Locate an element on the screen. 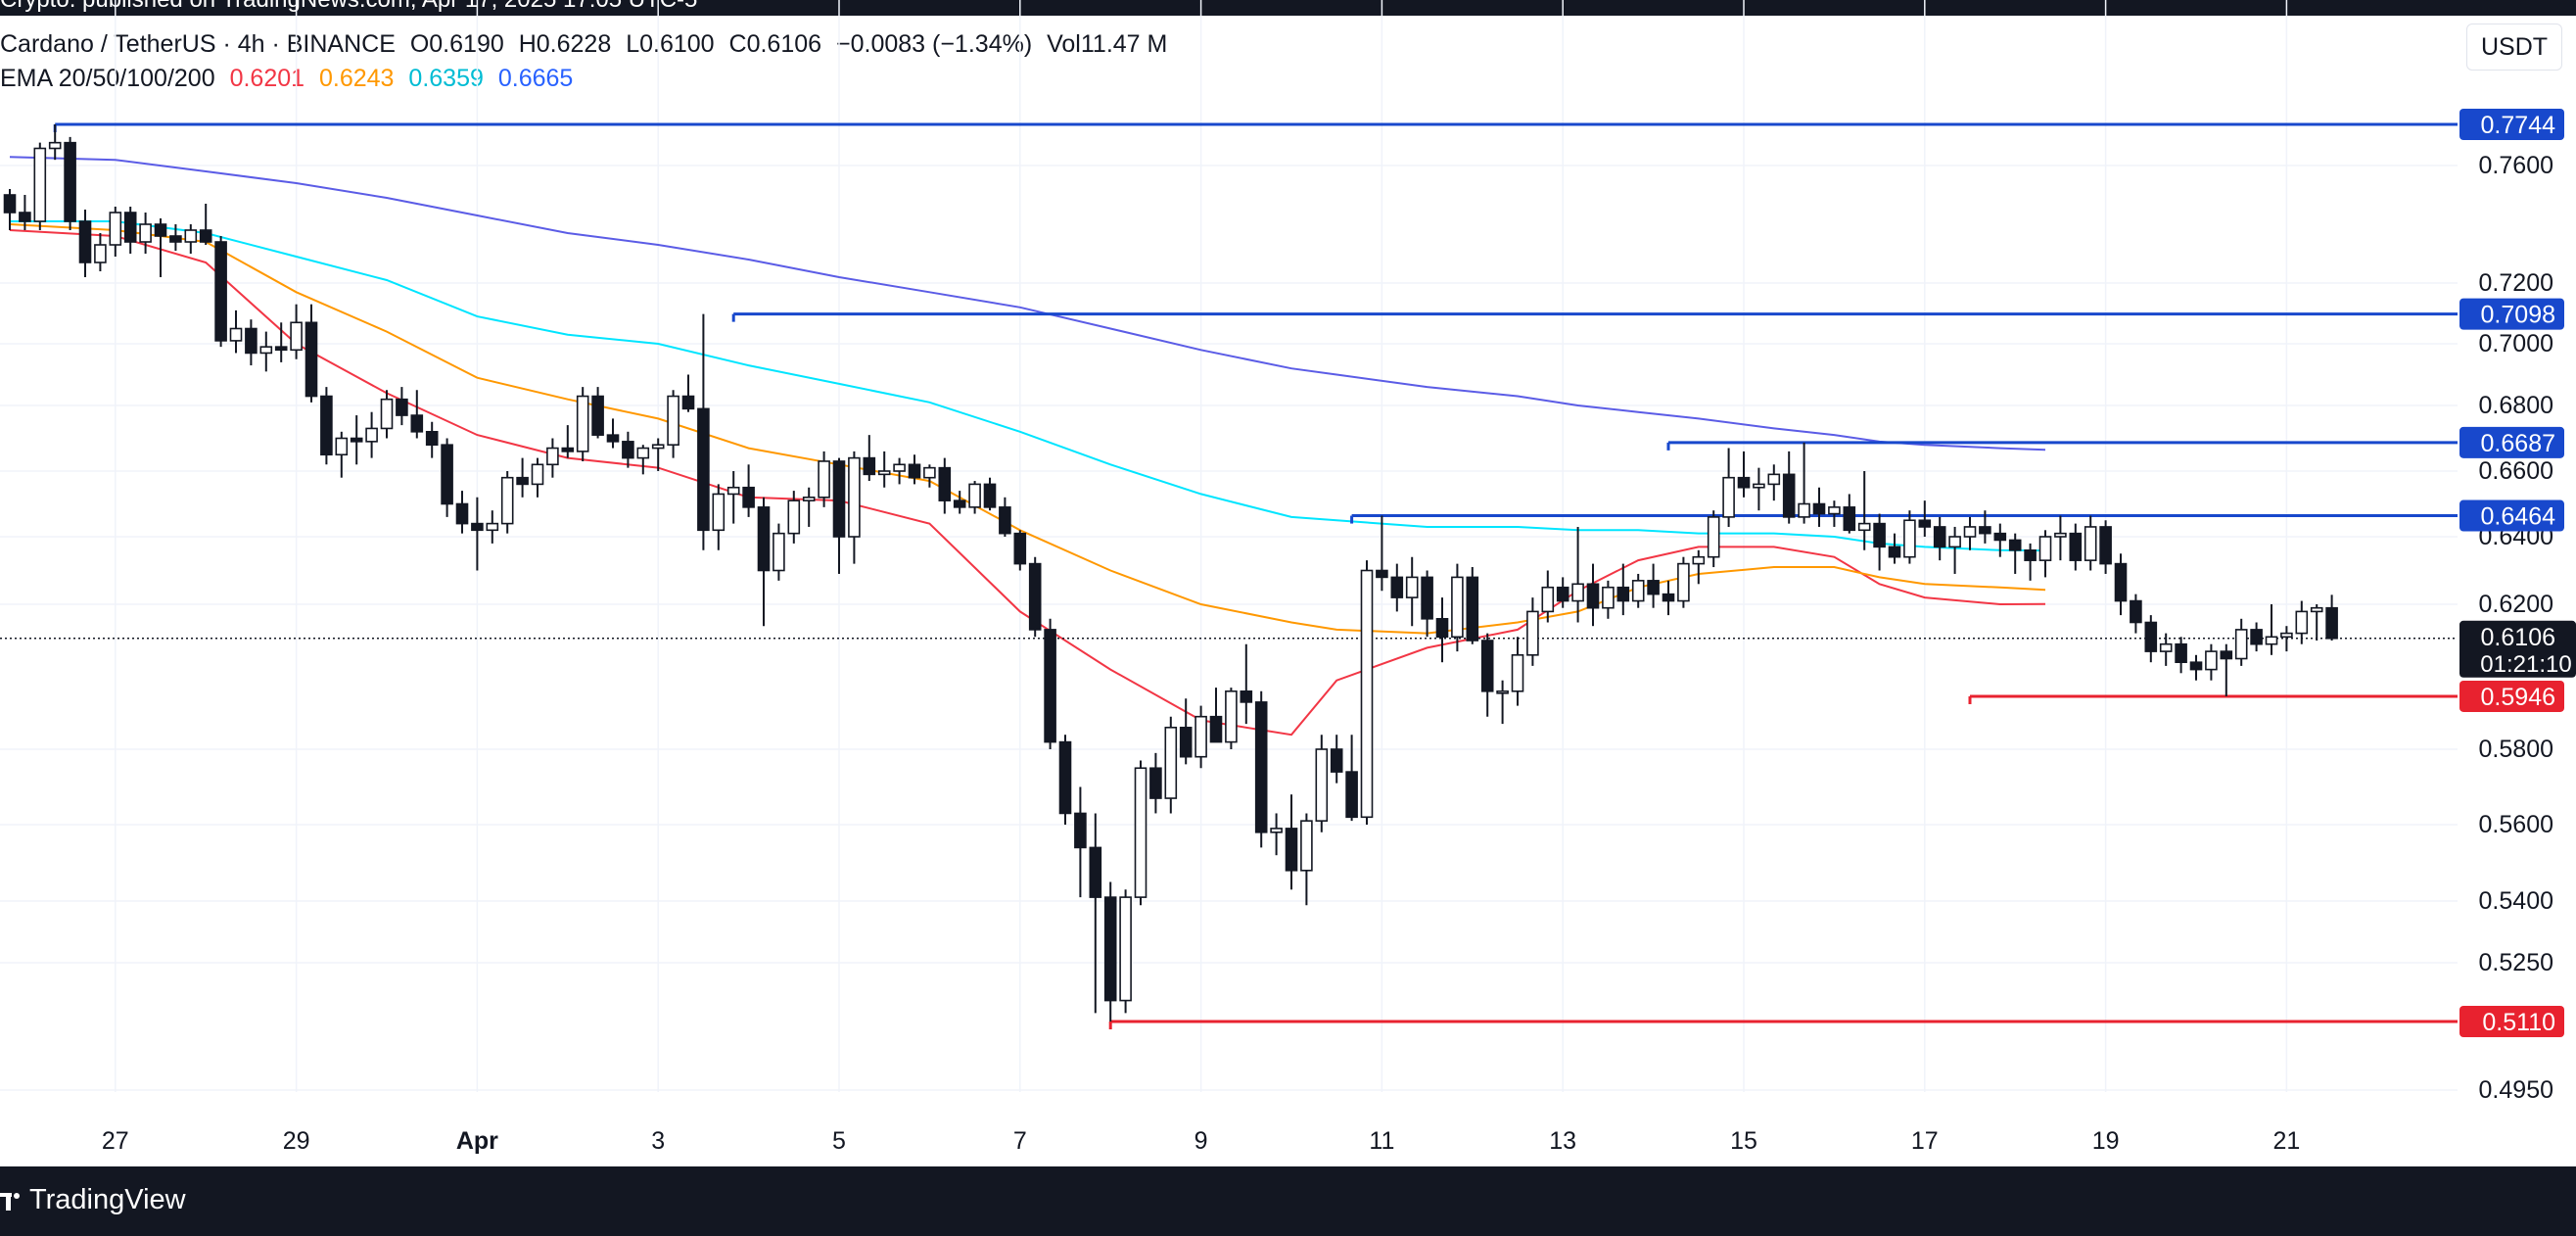 Image resolution: width=2576 pixels, height=1236 pixels. volume: Vol11.47 M is located at coordinates (1107, 44).